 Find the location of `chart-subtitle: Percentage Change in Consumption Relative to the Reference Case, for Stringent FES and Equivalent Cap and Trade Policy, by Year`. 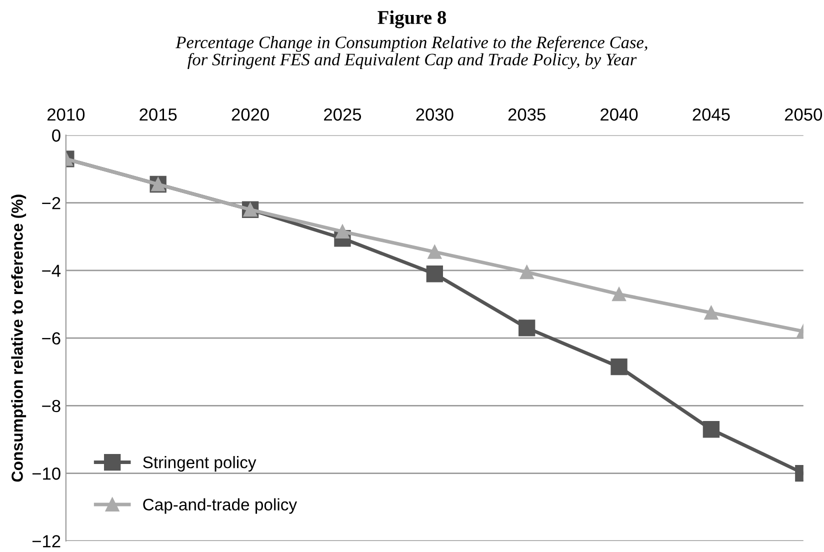

chart-subtitle: Percentage Change in Consumption Relative to the Reference Case, for Stringent FES and Equivalent Cap and Trade Policy, by Year is located at coordinates (412, 52).